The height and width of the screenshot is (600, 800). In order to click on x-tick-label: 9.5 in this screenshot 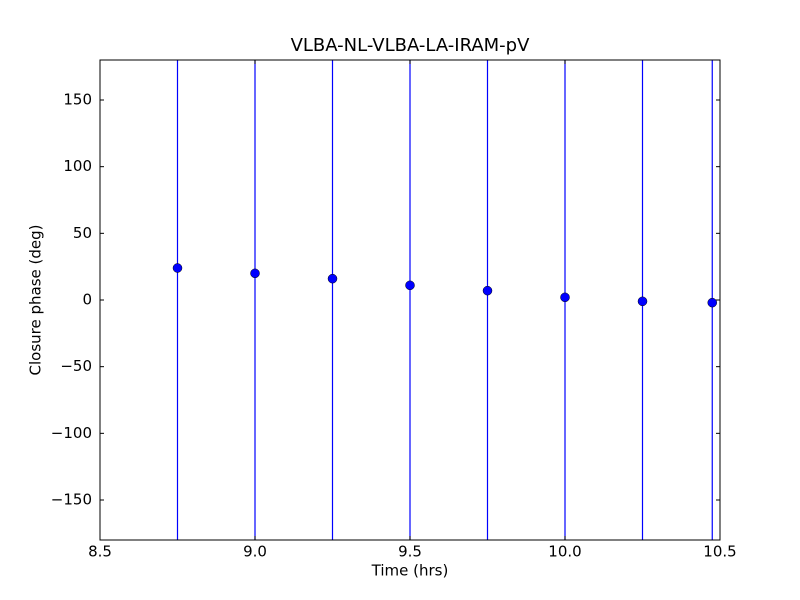, I will do `click(410, 552)`.